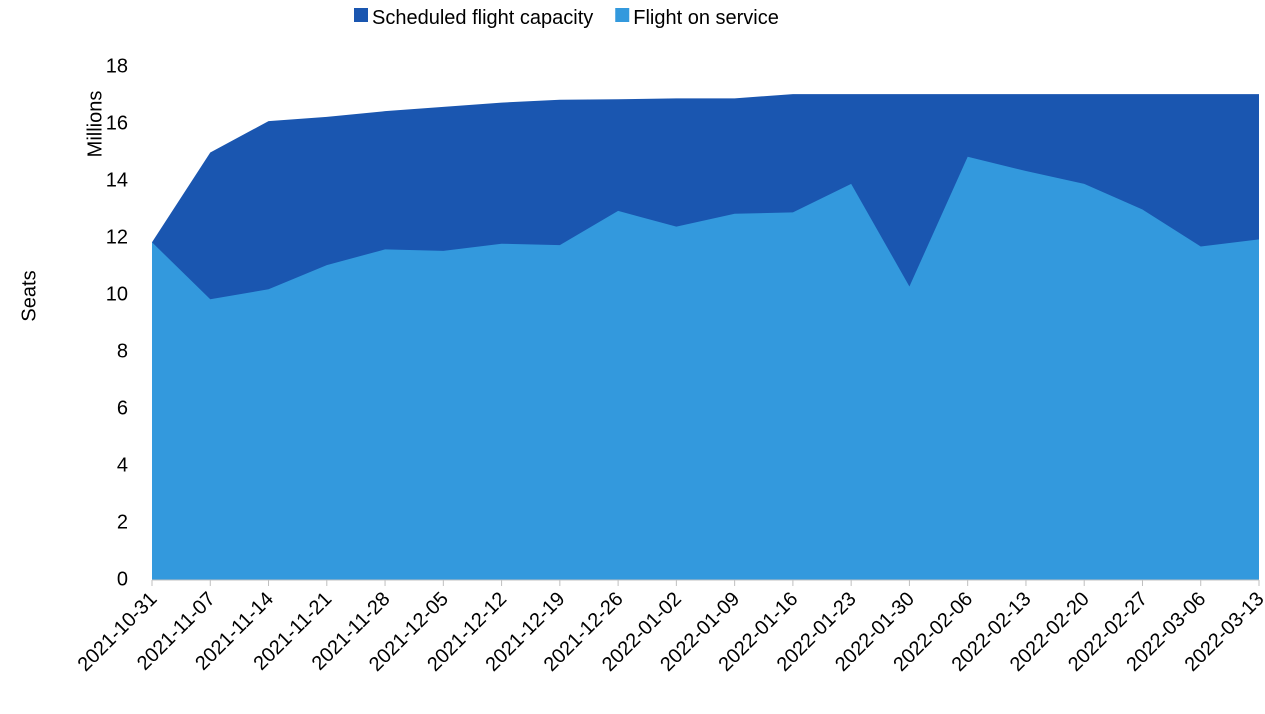 This screenshot has width=1265, height=714. I want to click on legend-label: Flight on service, so click(706, 18).